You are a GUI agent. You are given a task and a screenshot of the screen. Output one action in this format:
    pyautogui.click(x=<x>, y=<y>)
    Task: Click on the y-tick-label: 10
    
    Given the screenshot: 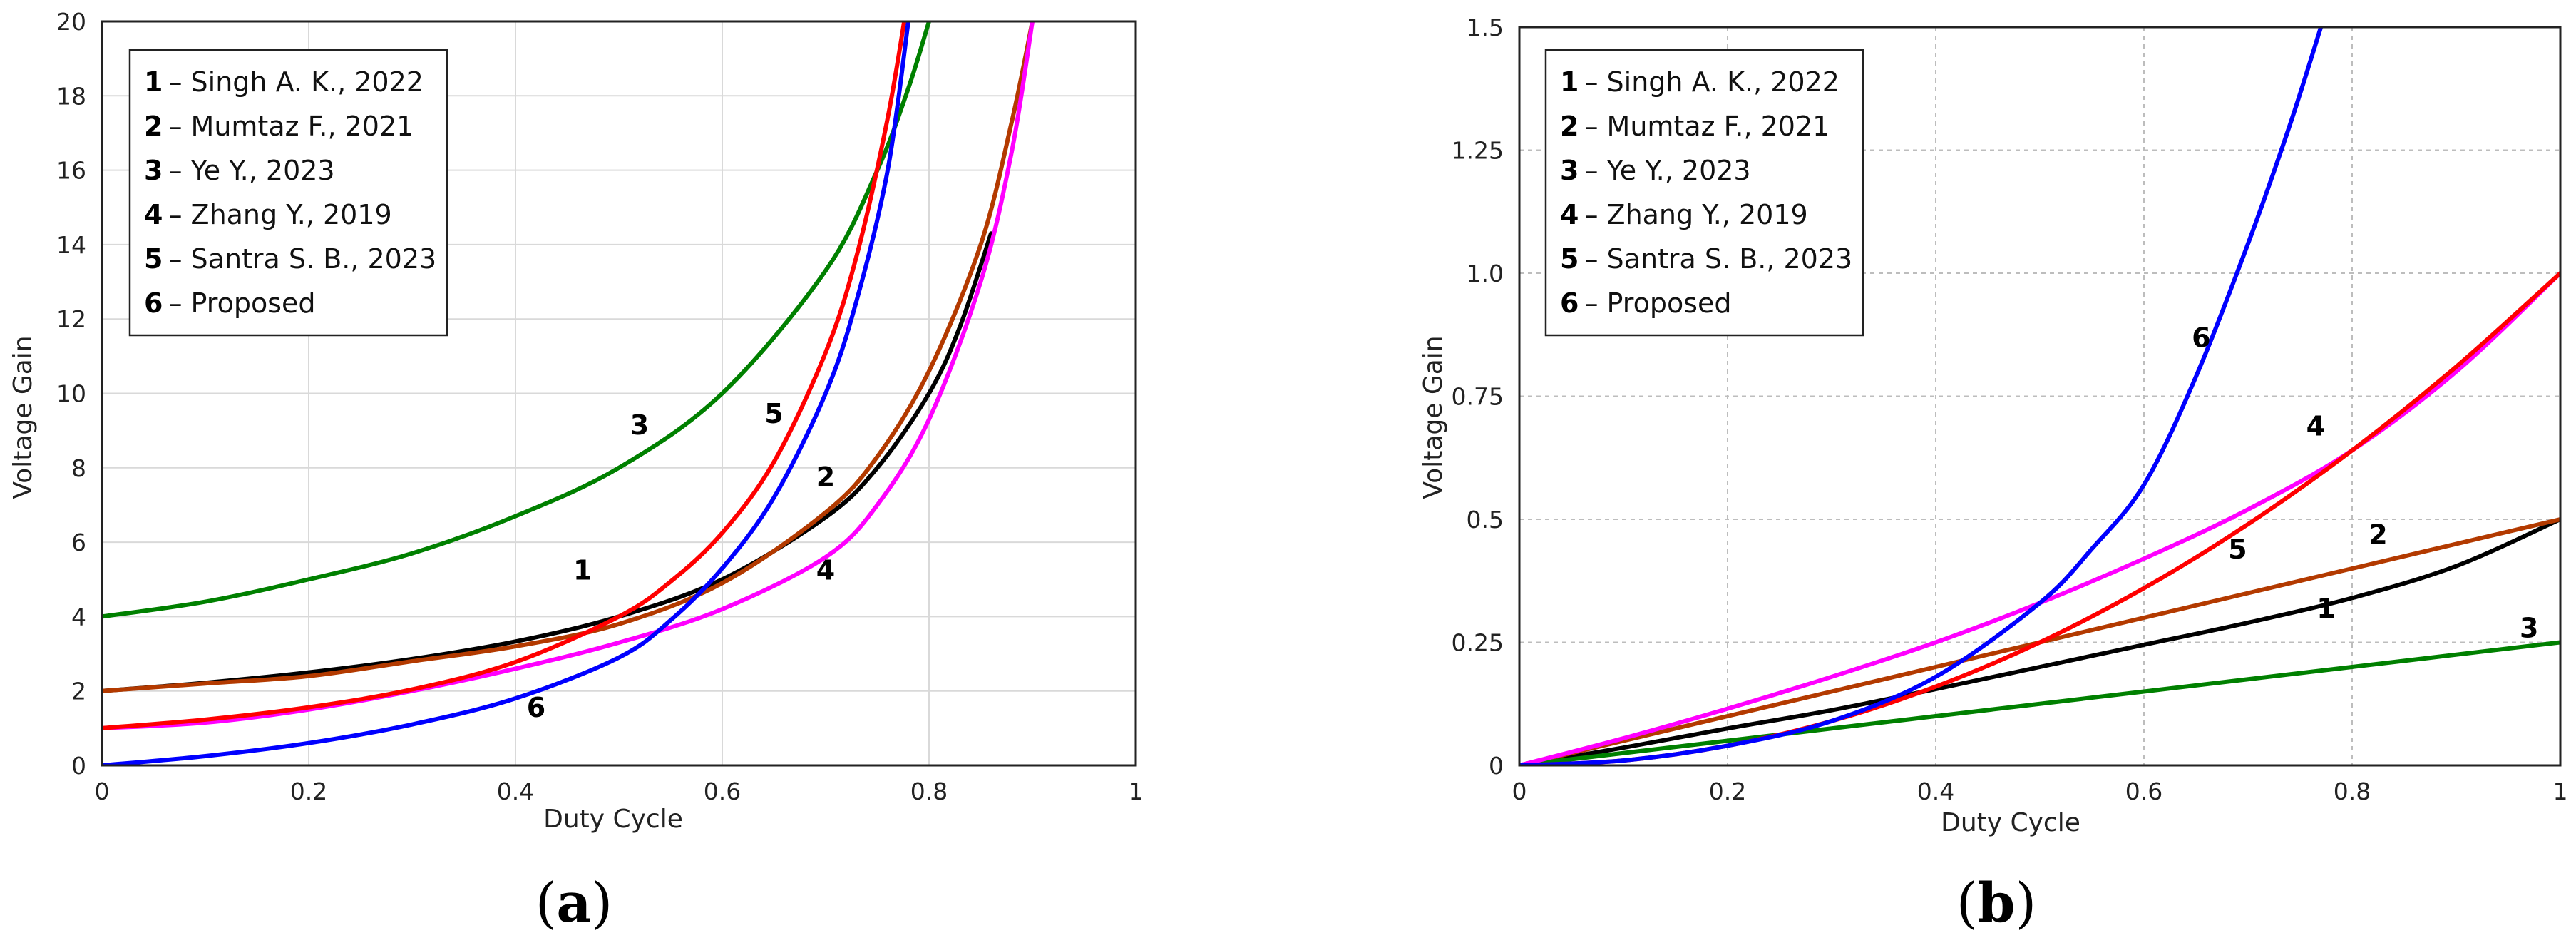 What is the action you would take?
    pyautogui.click(x=71, y=394)
    